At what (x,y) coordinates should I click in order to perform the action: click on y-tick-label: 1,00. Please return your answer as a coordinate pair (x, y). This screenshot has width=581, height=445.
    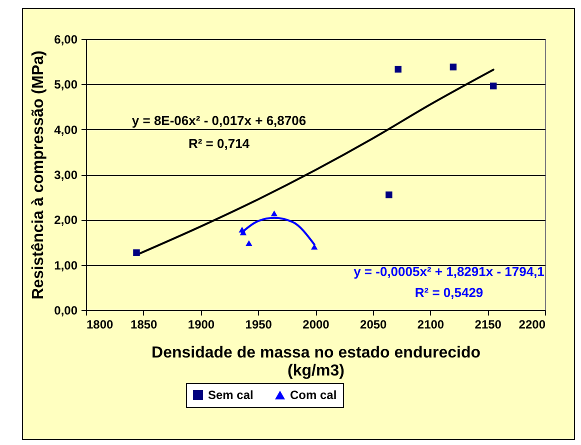
    Looking at the image, I should click on (66, 265).